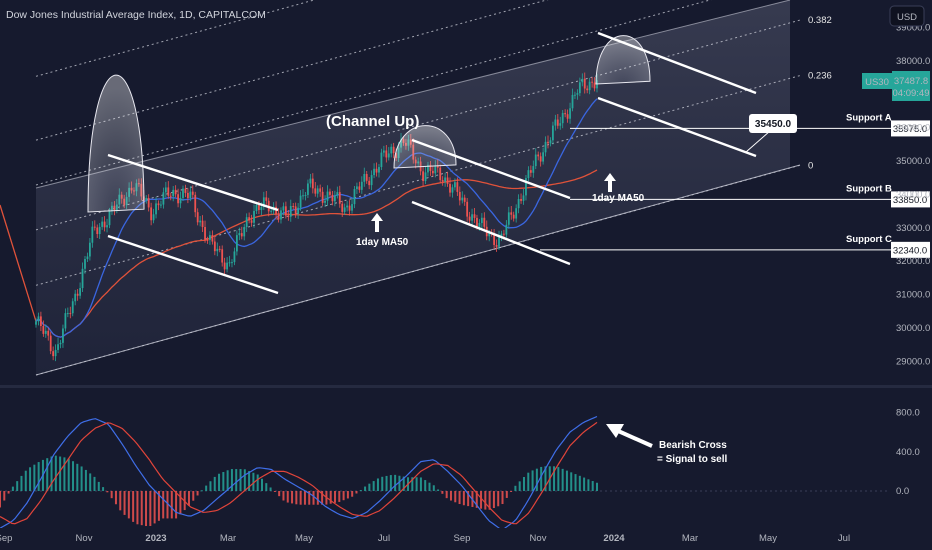 This screenshot has width=932, height=550. What do you see at coordinates (910, 200) in the screenshot?
I see `support-tag-value: 33850.0` at bounding box center [910, 200].